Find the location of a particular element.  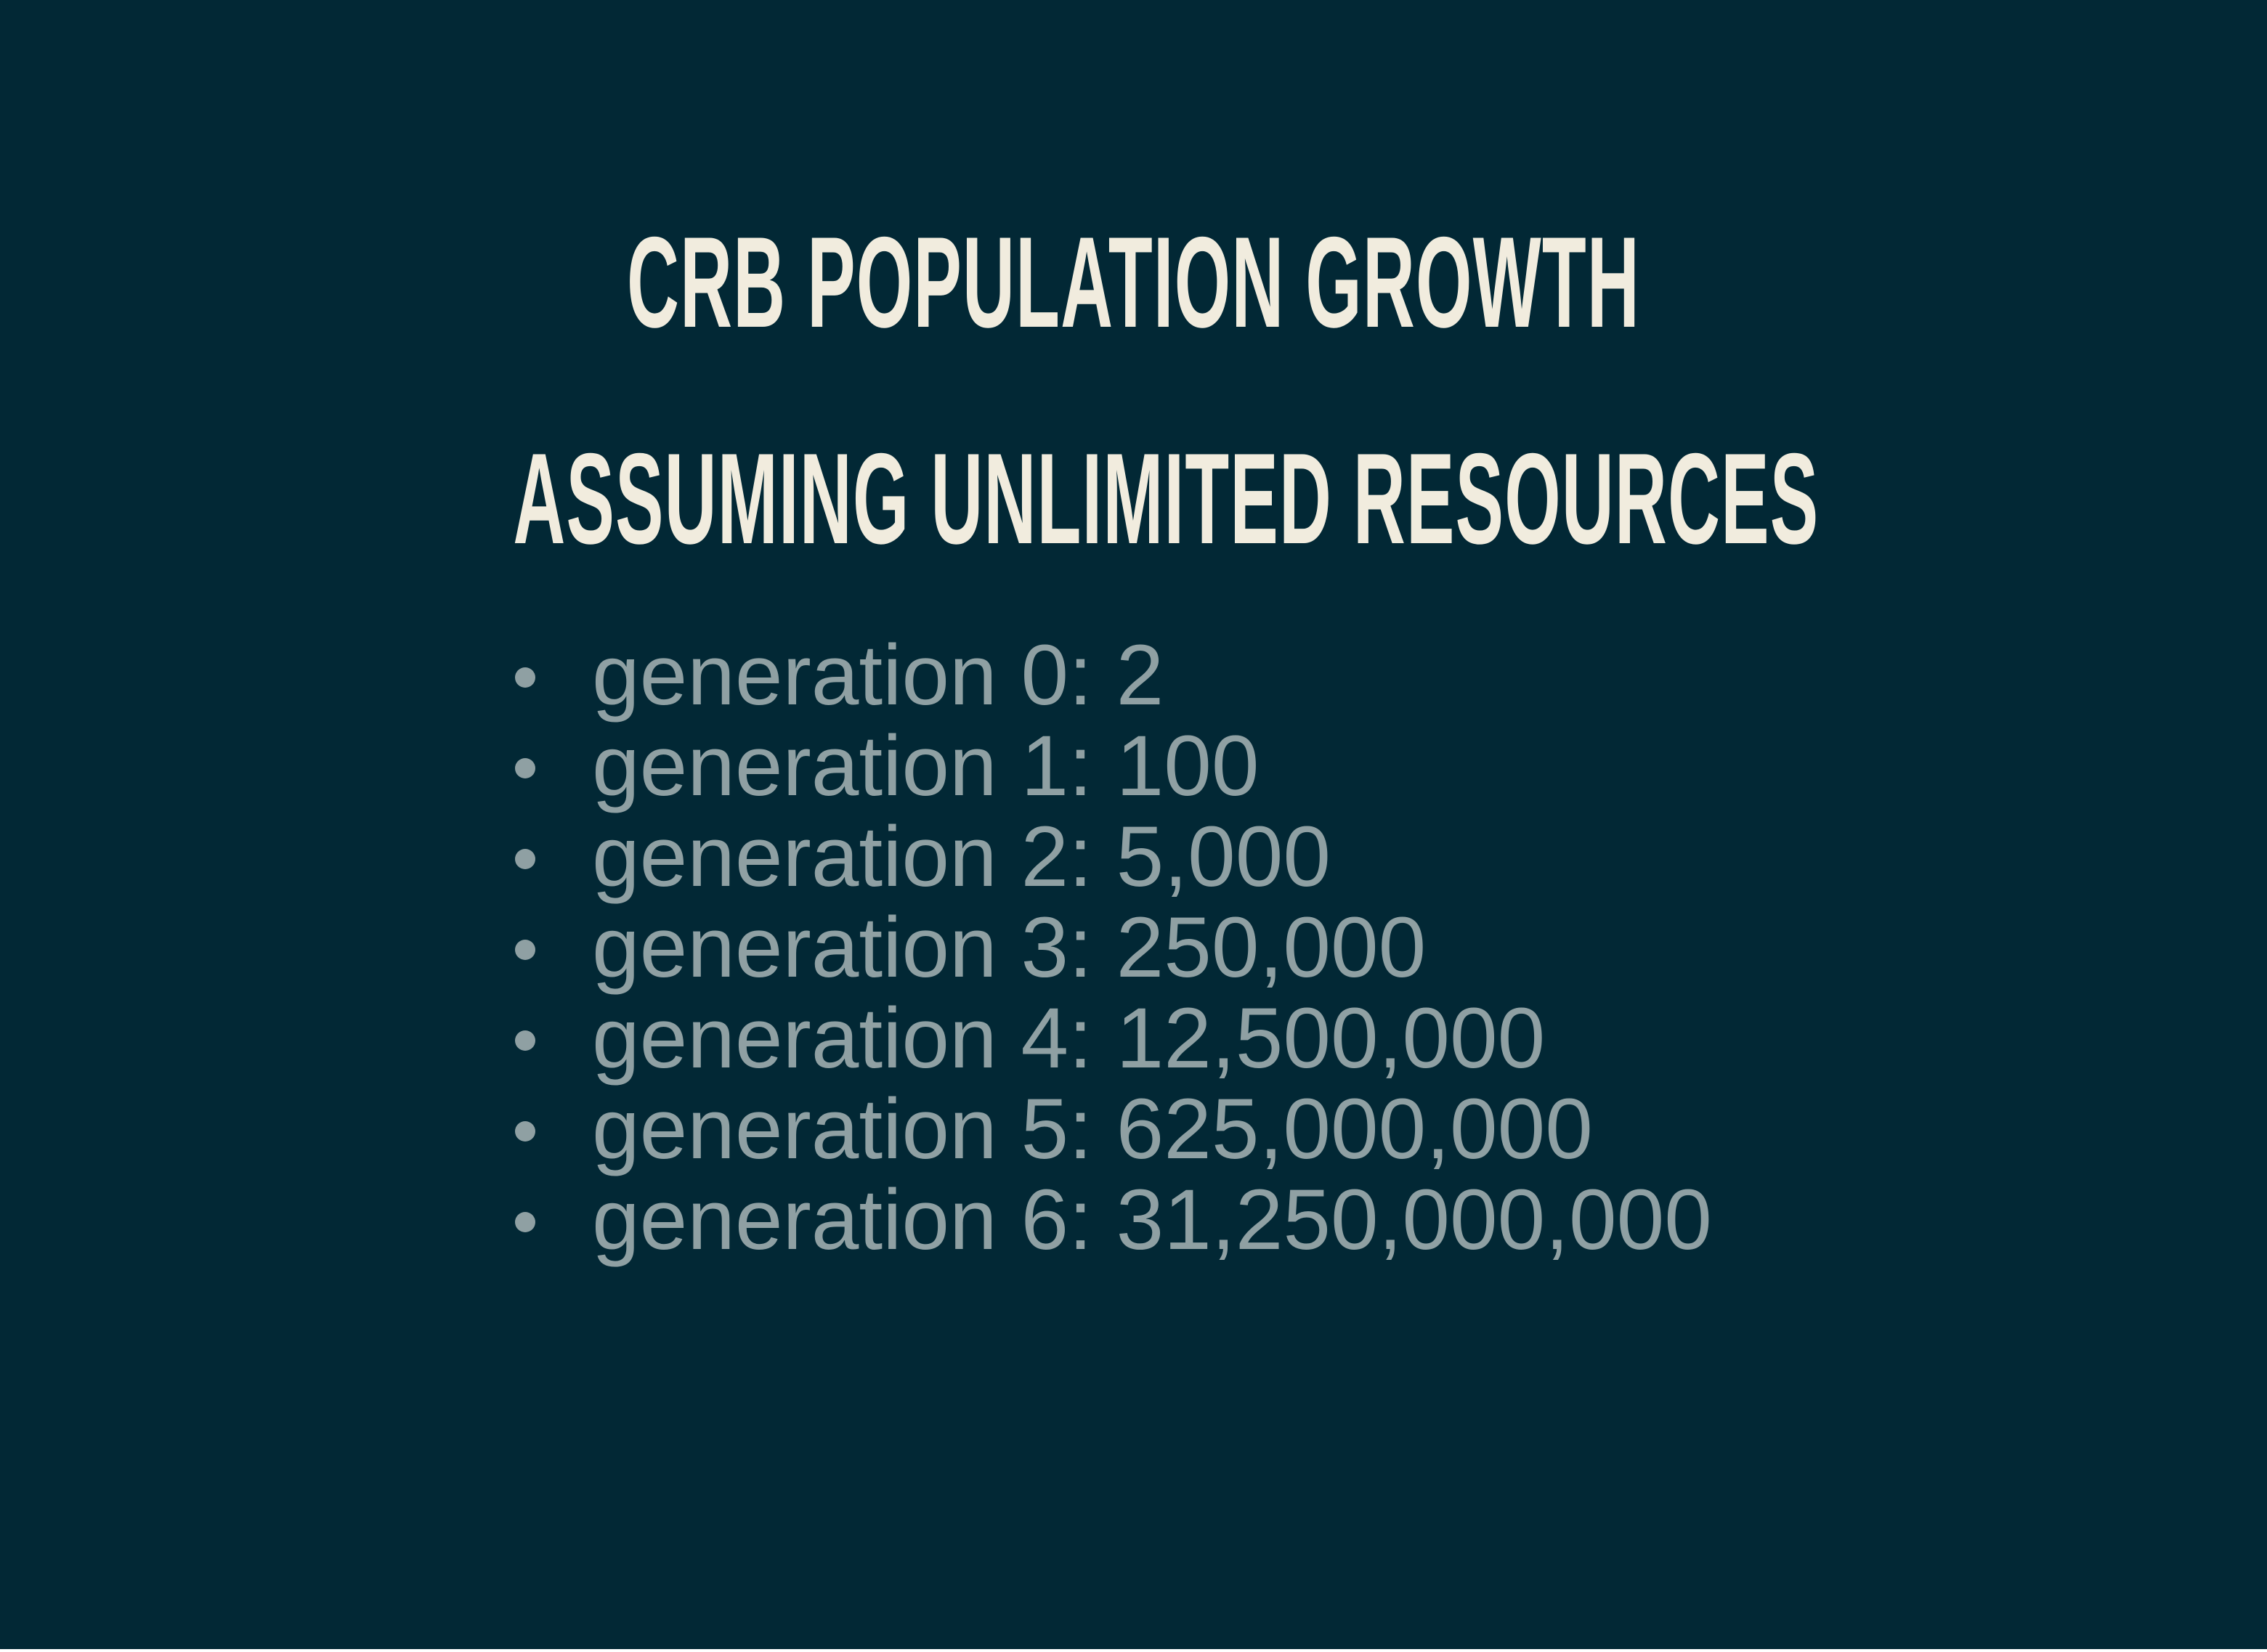

list-item-generation-3: generation 3: 250,000 is located at coordinates (1110, 948).